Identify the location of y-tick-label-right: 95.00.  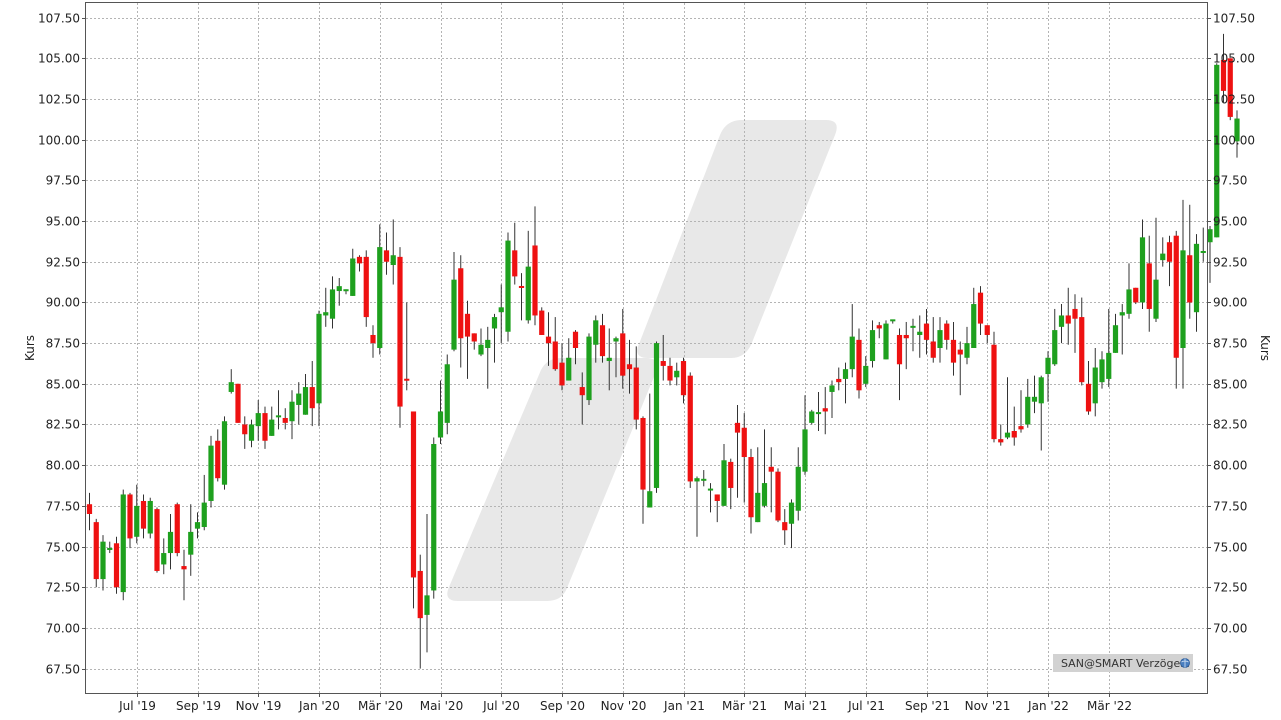
(1230, 222).